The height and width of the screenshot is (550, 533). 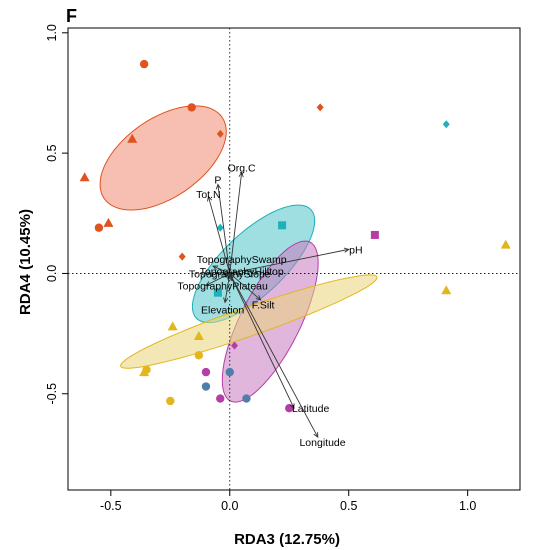 I want to click on vector-label: TopographyPlateau, so click(x=222, y=286).